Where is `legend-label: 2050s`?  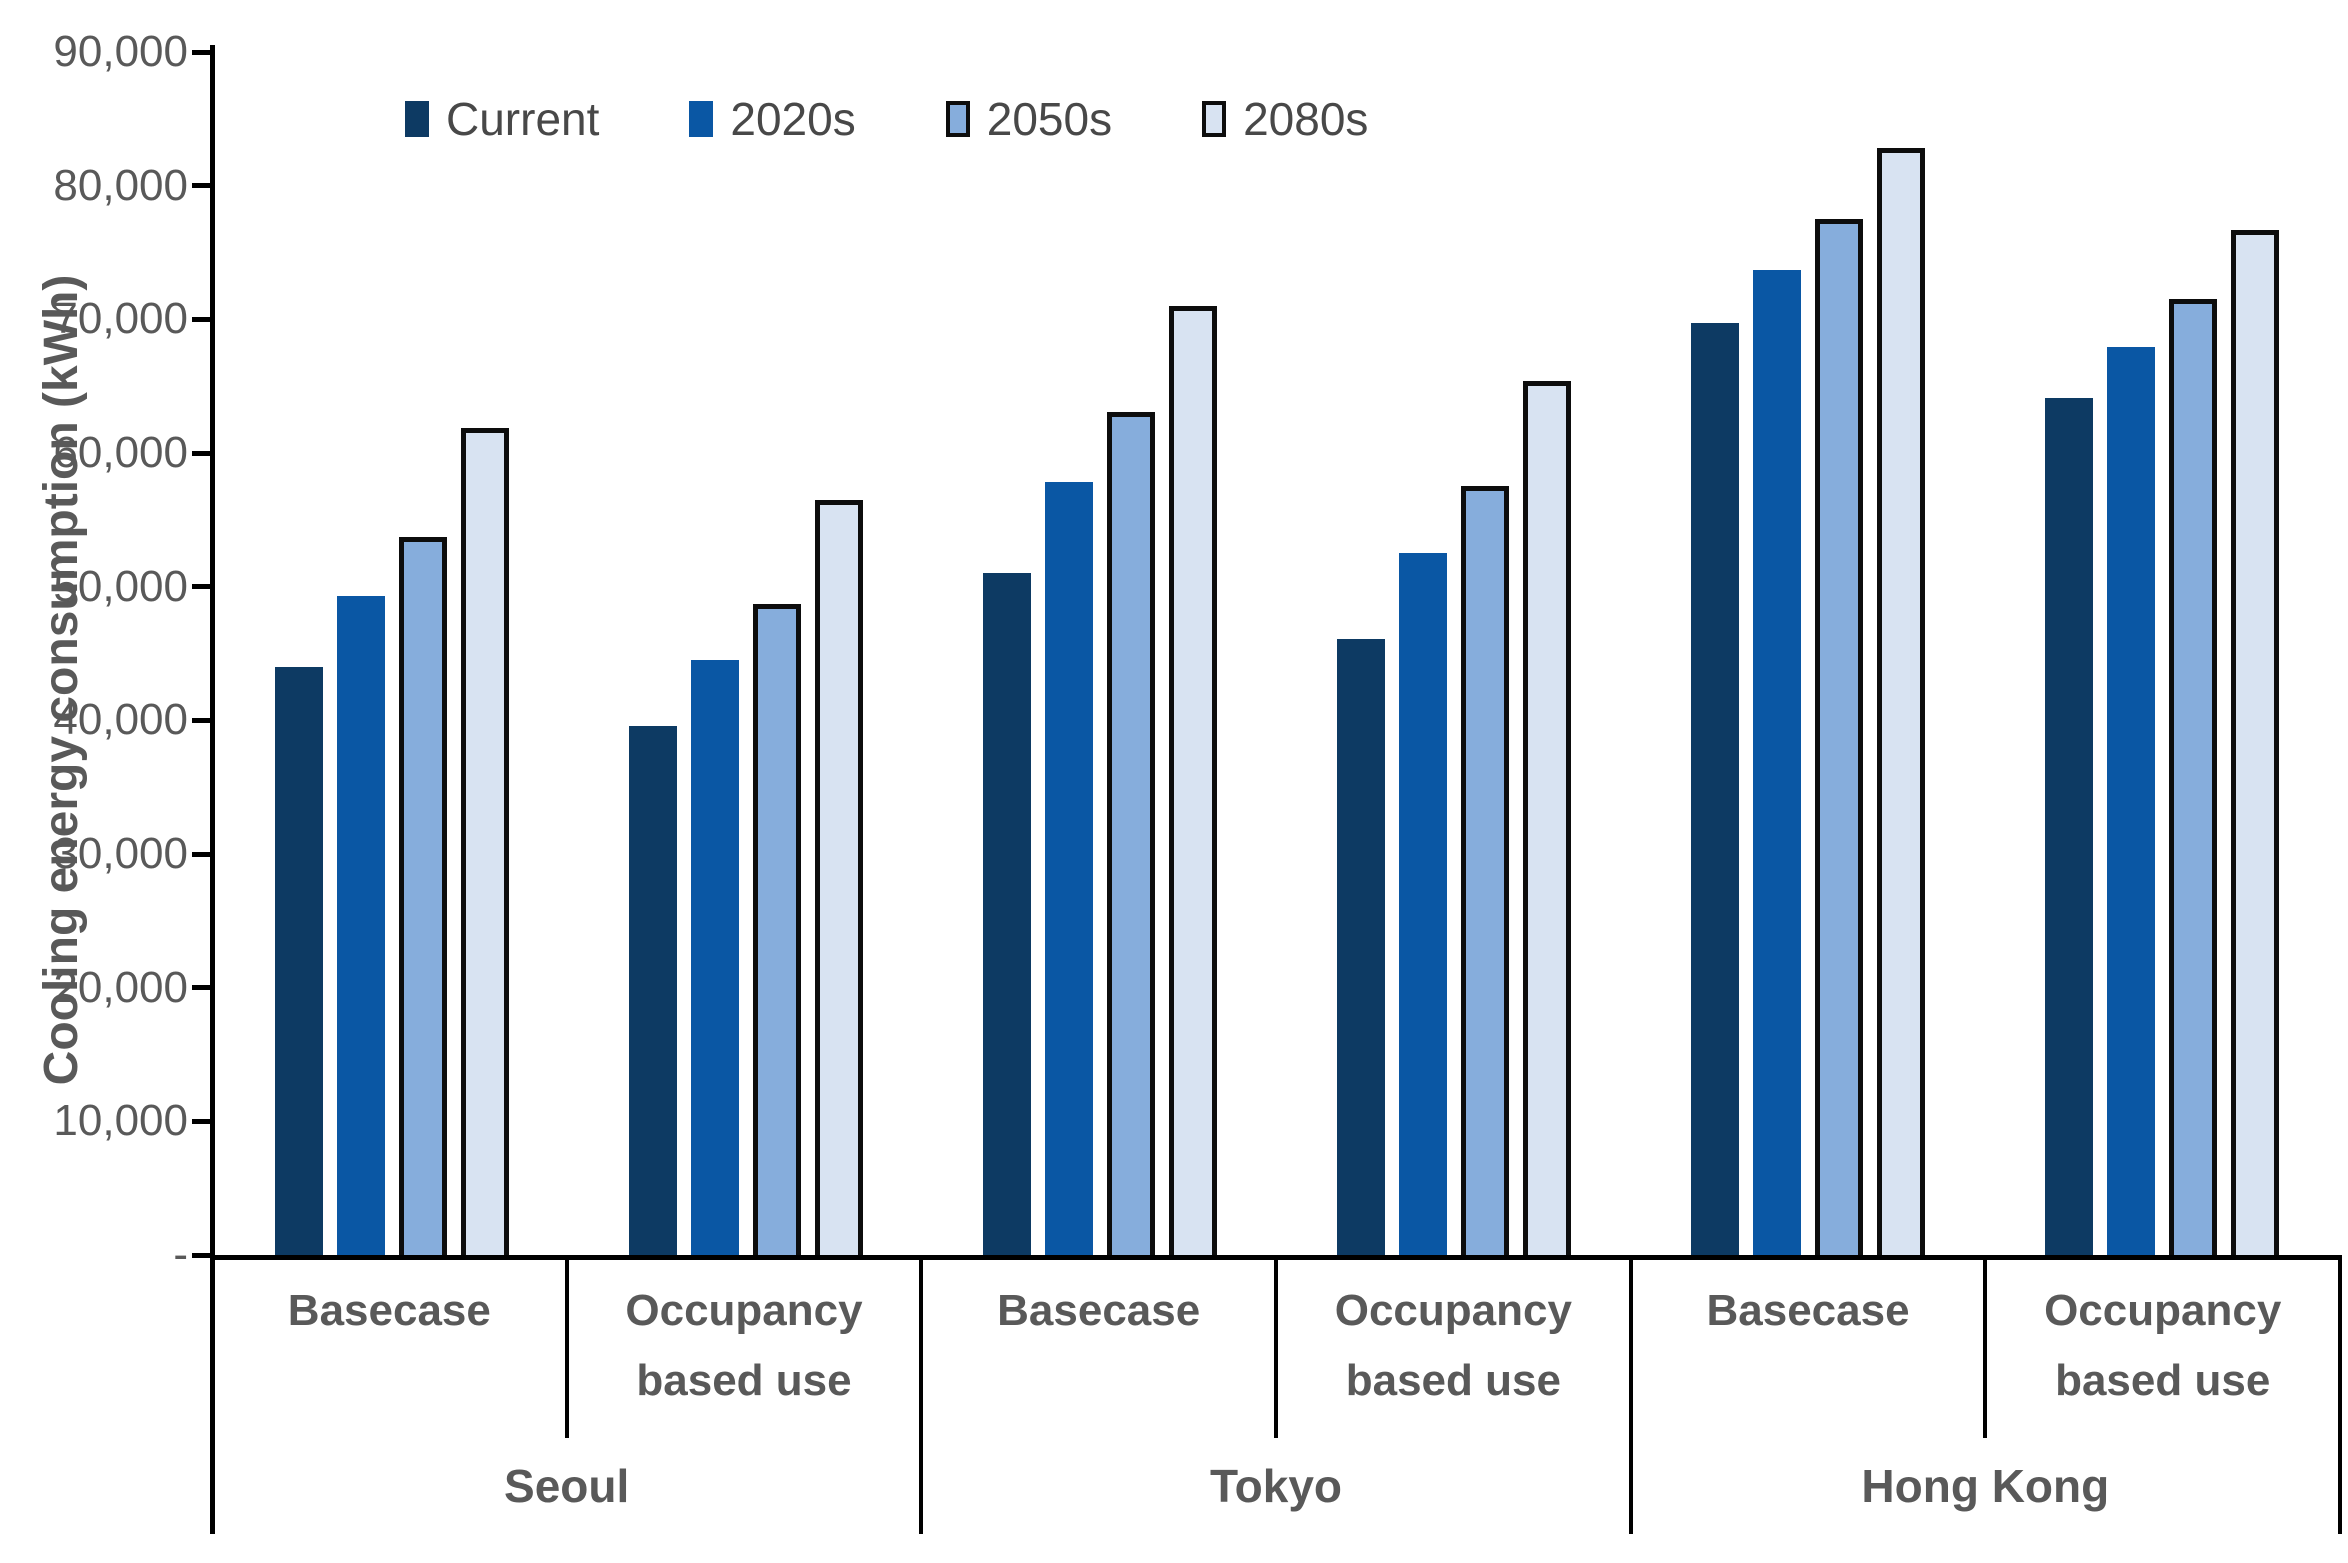 legend-label: 2050s is located at coordinates (1049, 119).